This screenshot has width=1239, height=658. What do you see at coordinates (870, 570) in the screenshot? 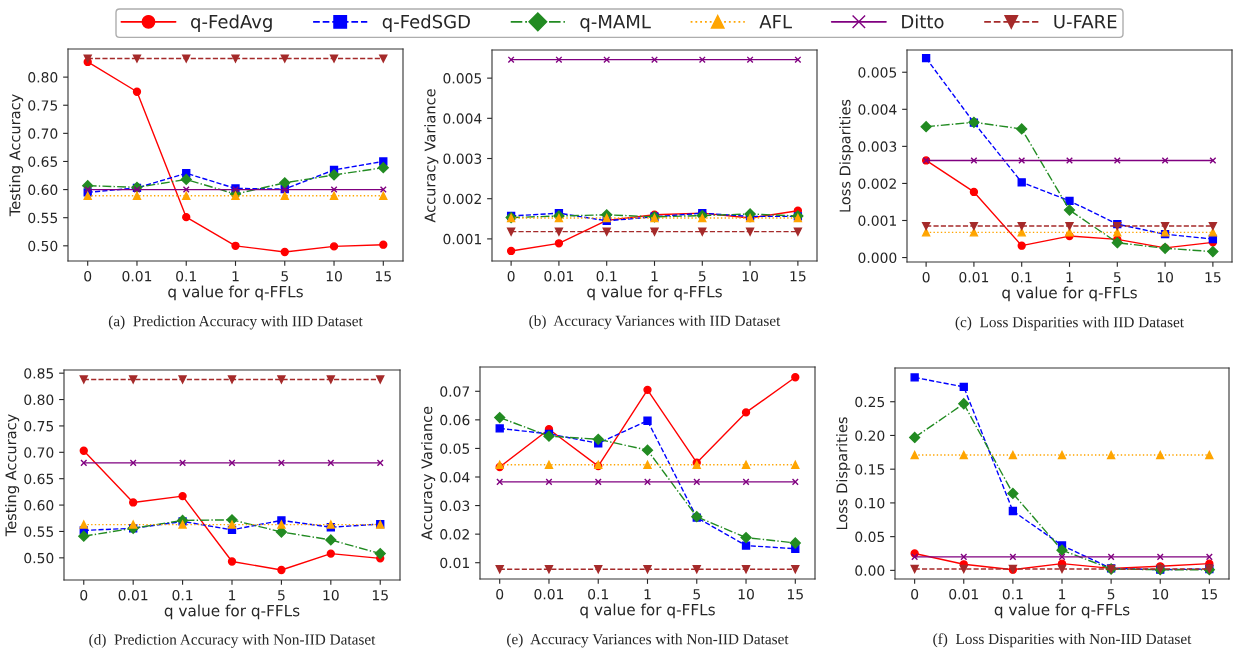
I see `y-tick-label: 0.00` at bounding box center [870, 570].